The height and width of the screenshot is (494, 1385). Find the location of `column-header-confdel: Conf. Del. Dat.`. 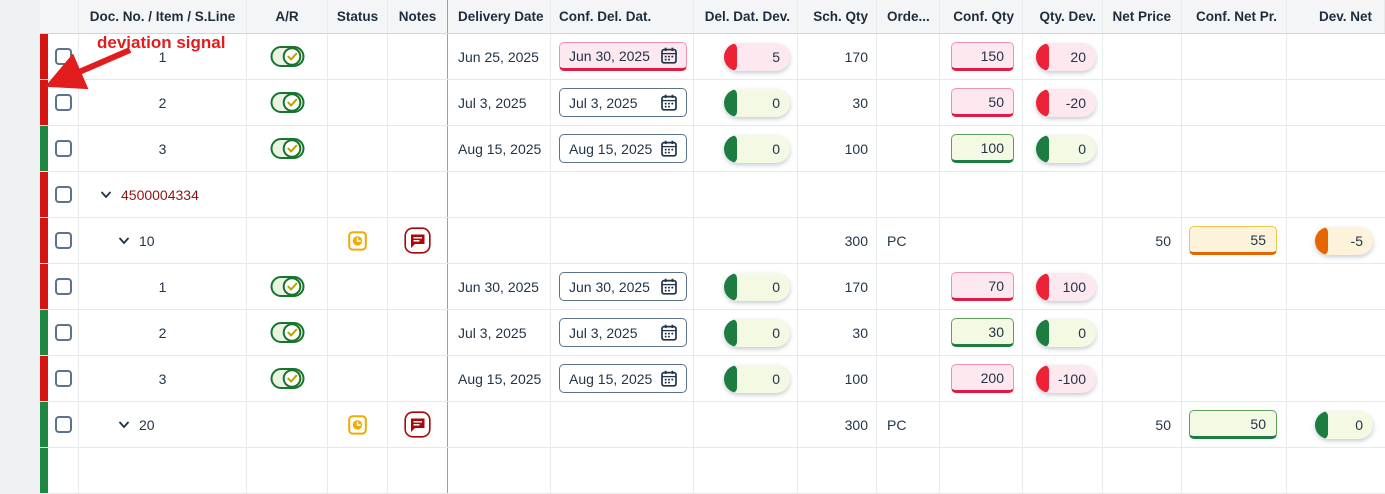

column-header-confdel: Conf. Del. Dat. is located at coordinates (622, 16).